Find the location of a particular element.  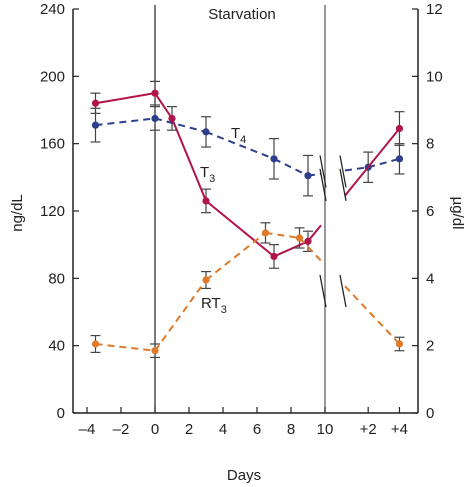

x-tick-label: 4 is located at coordinates (223, 429).